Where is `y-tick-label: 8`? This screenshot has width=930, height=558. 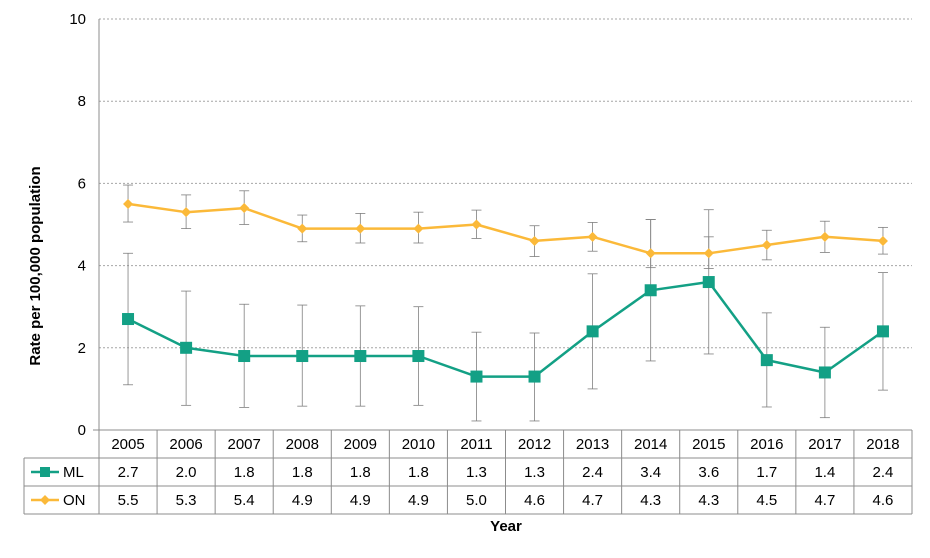 y-tick-label: 8 is located at coordinates (82, 101).